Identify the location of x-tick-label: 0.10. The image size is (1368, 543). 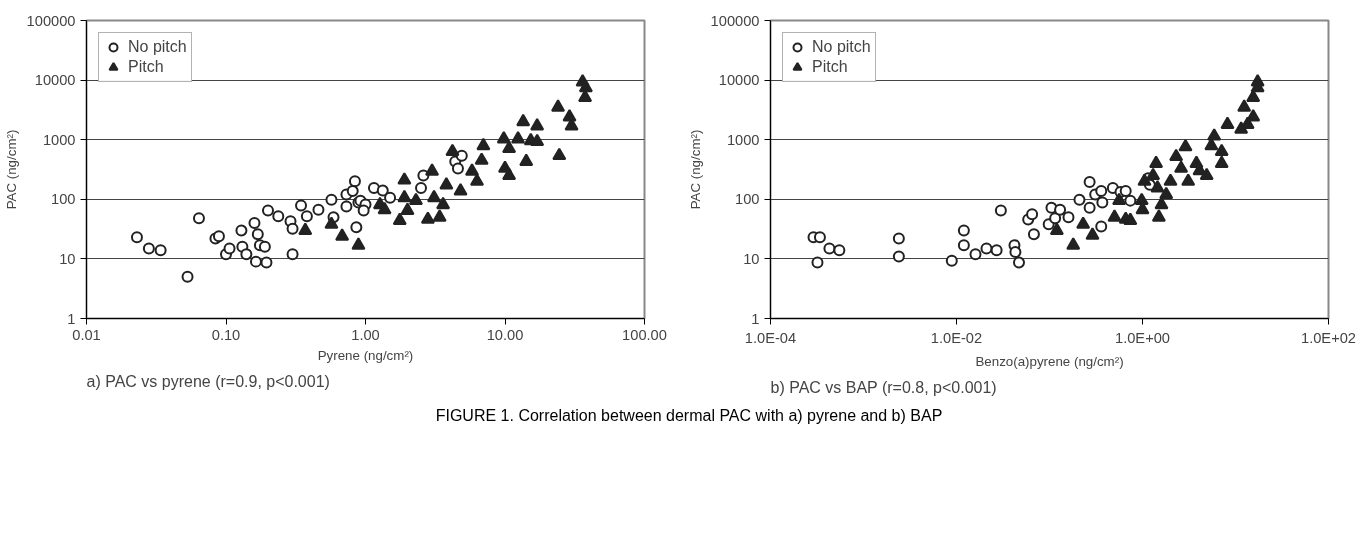
(226, 334).